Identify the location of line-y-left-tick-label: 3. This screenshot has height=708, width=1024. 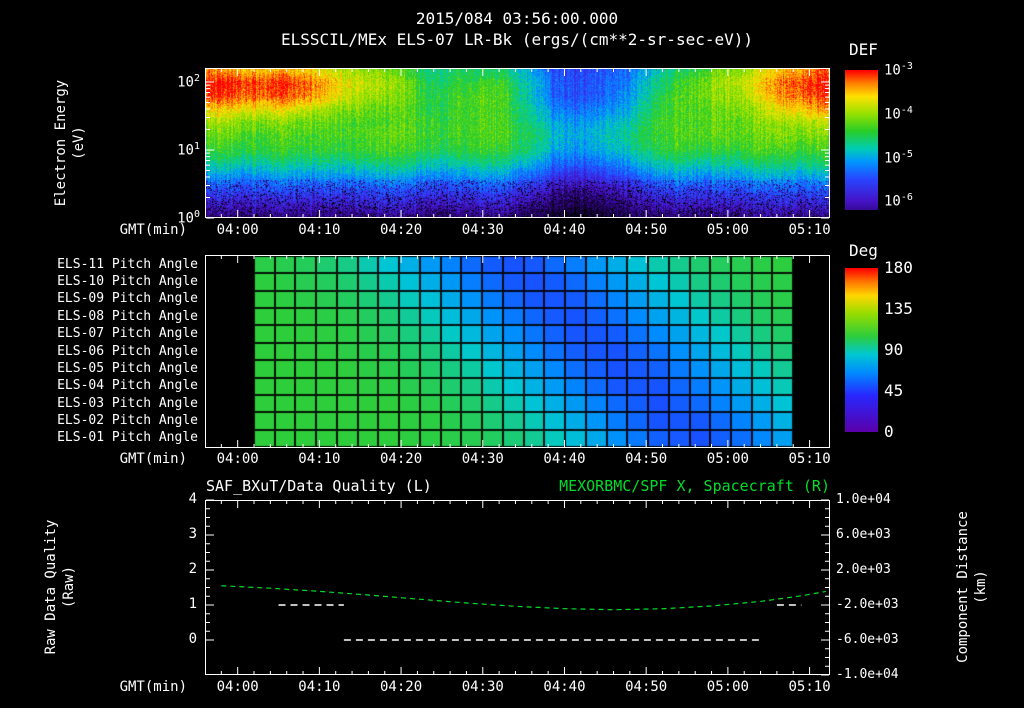
(192, 534).